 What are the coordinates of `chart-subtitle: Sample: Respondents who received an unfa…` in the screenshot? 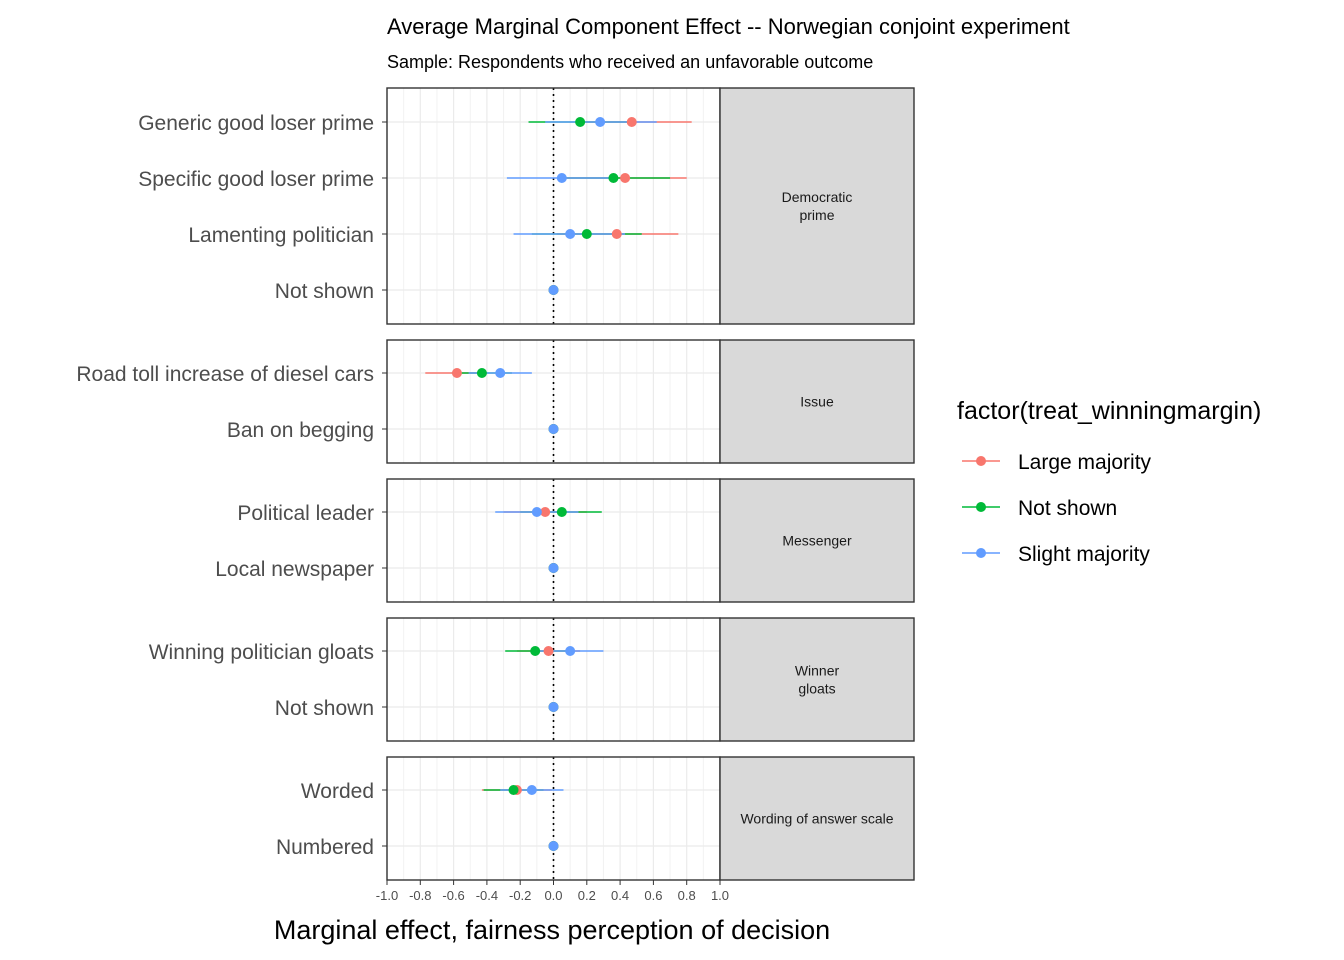 It's located at (630, 62).